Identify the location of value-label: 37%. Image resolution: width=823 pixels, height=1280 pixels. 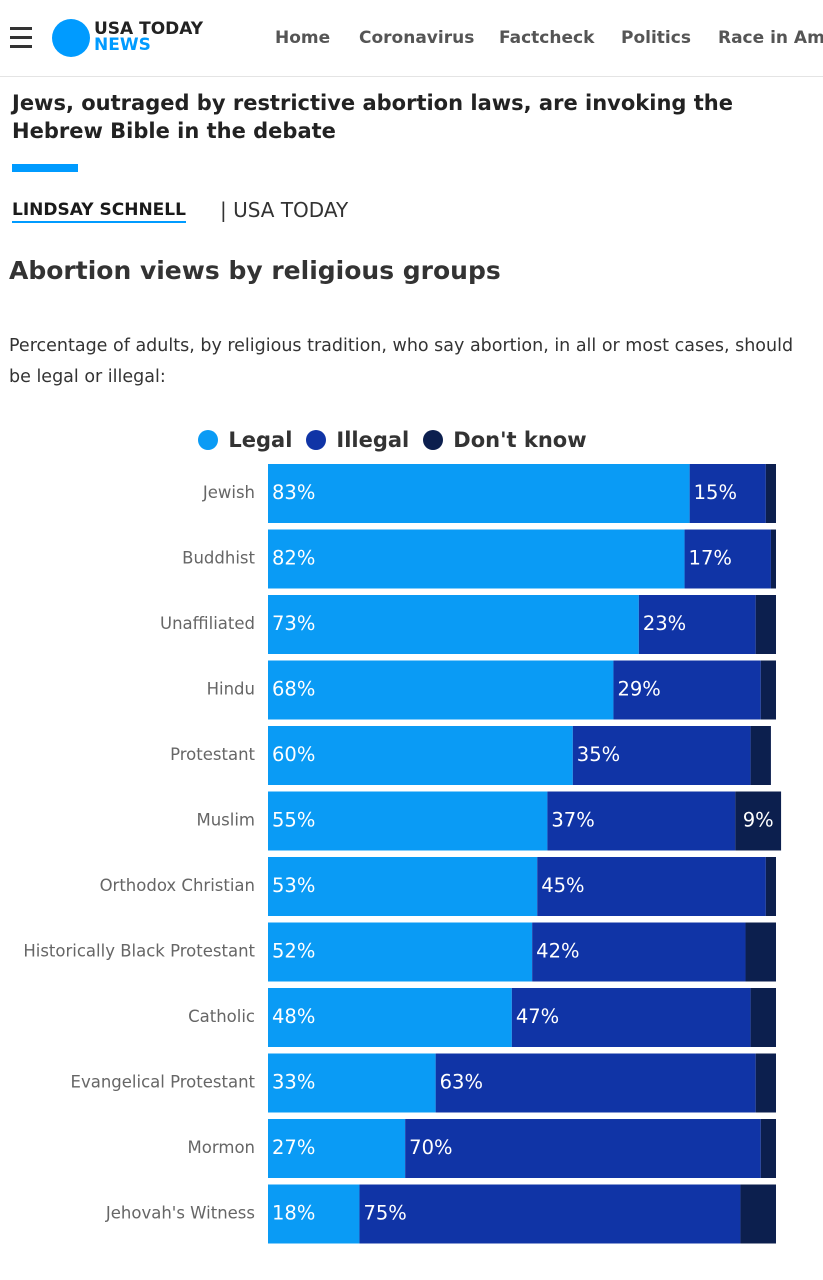
(572, 820).